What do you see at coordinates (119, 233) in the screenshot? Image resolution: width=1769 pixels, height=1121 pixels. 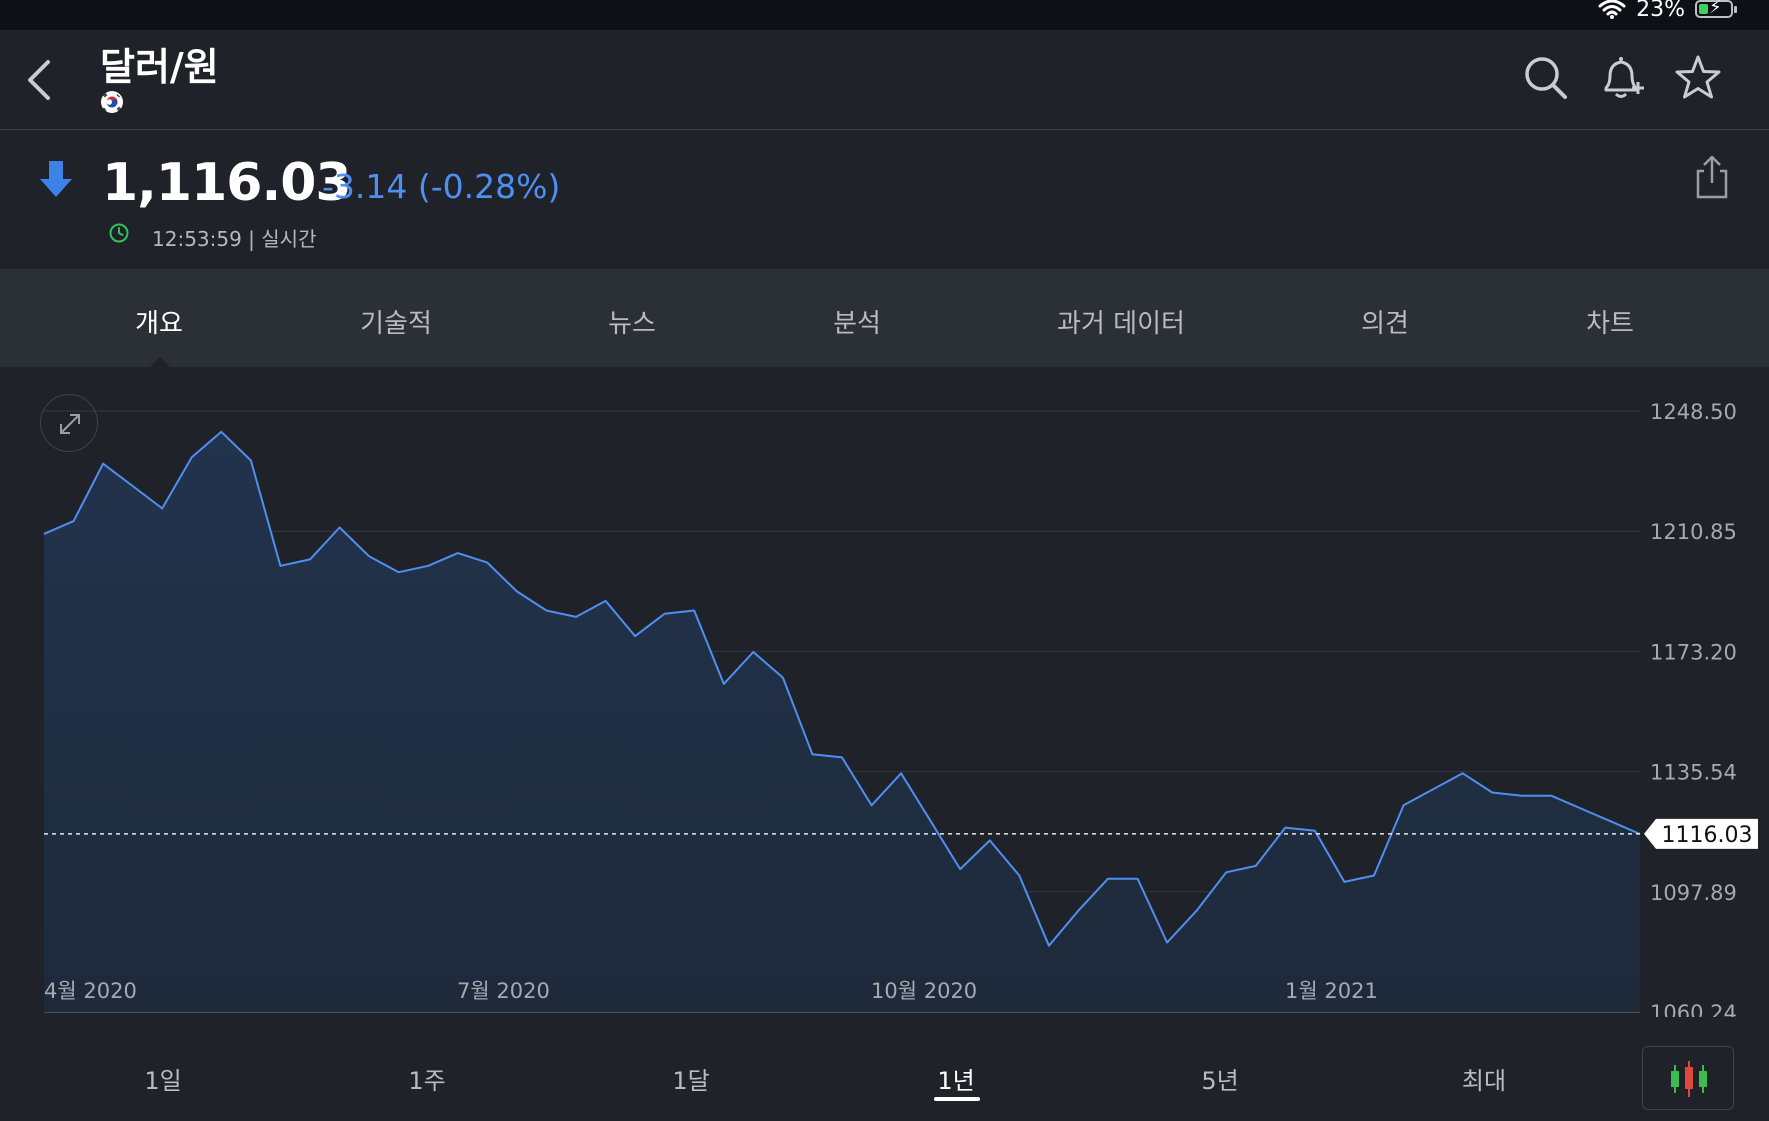 I see `clock-icon` at bounding box center [119, 233].